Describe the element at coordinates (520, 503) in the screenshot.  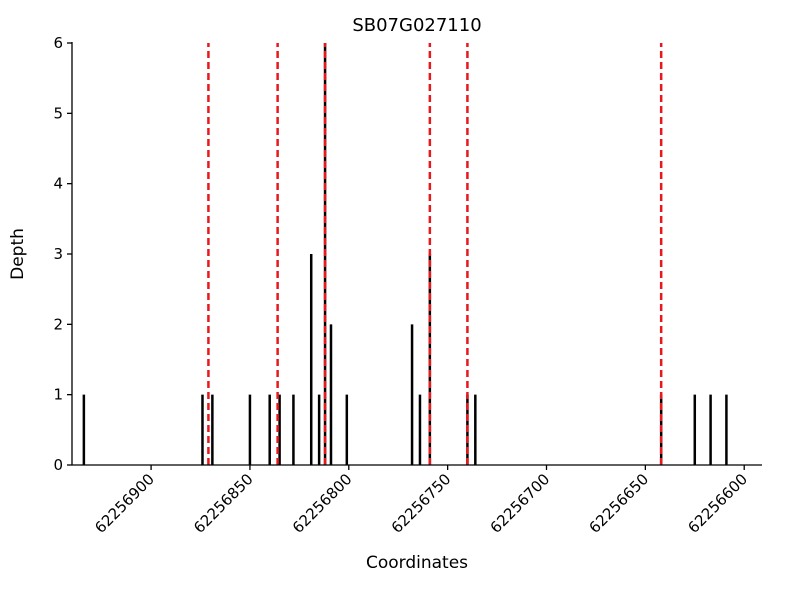
I see `x-tick-label: 62256700` at that location.